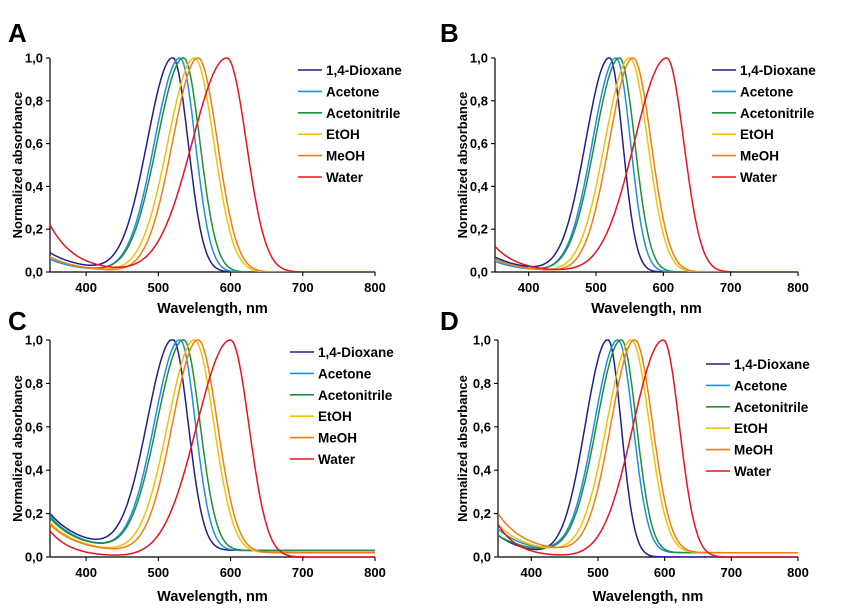 The height and width of the screenshot is (611, 852). What do you see at coordinates (449, 33) in the screenshot?
I see `panel-letter: B` at bounding box center [449, 33].